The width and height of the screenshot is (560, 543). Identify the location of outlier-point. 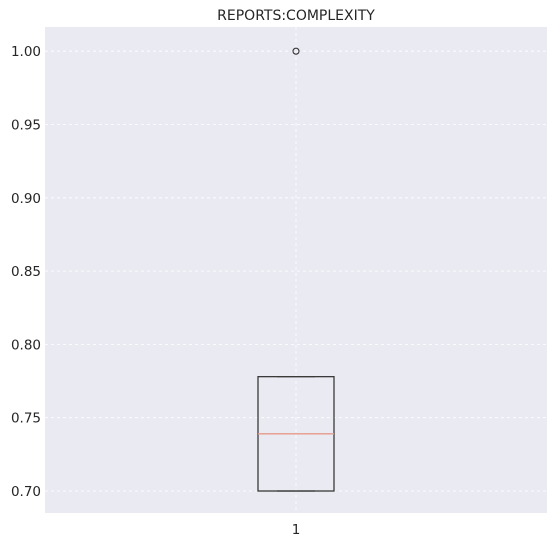
(296, 51).